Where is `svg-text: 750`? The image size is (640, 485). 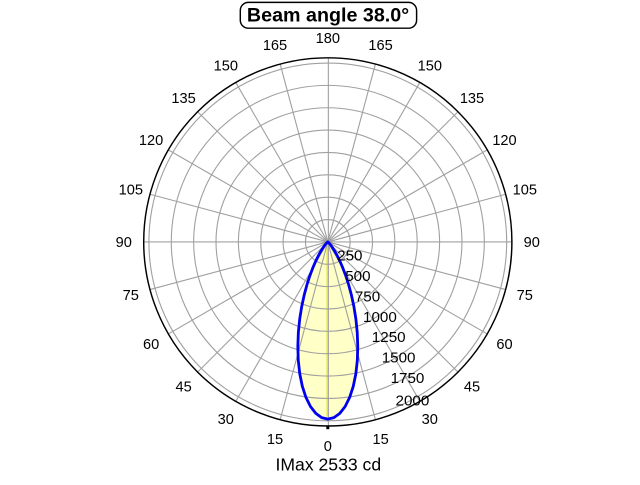 svg-text: 750 is located at coordinates (367, 296).